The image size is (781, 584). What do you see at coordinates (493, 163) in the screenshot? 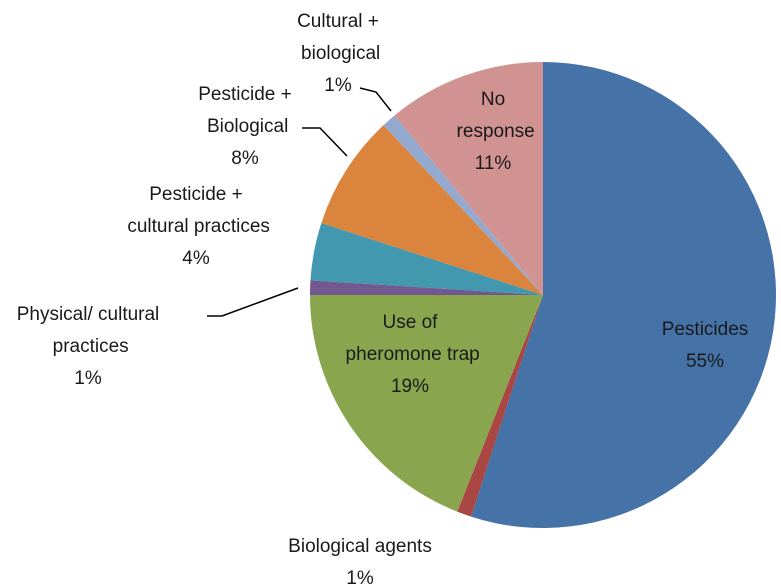
I see `value-label: 11%` at bounding box center [493, 163].